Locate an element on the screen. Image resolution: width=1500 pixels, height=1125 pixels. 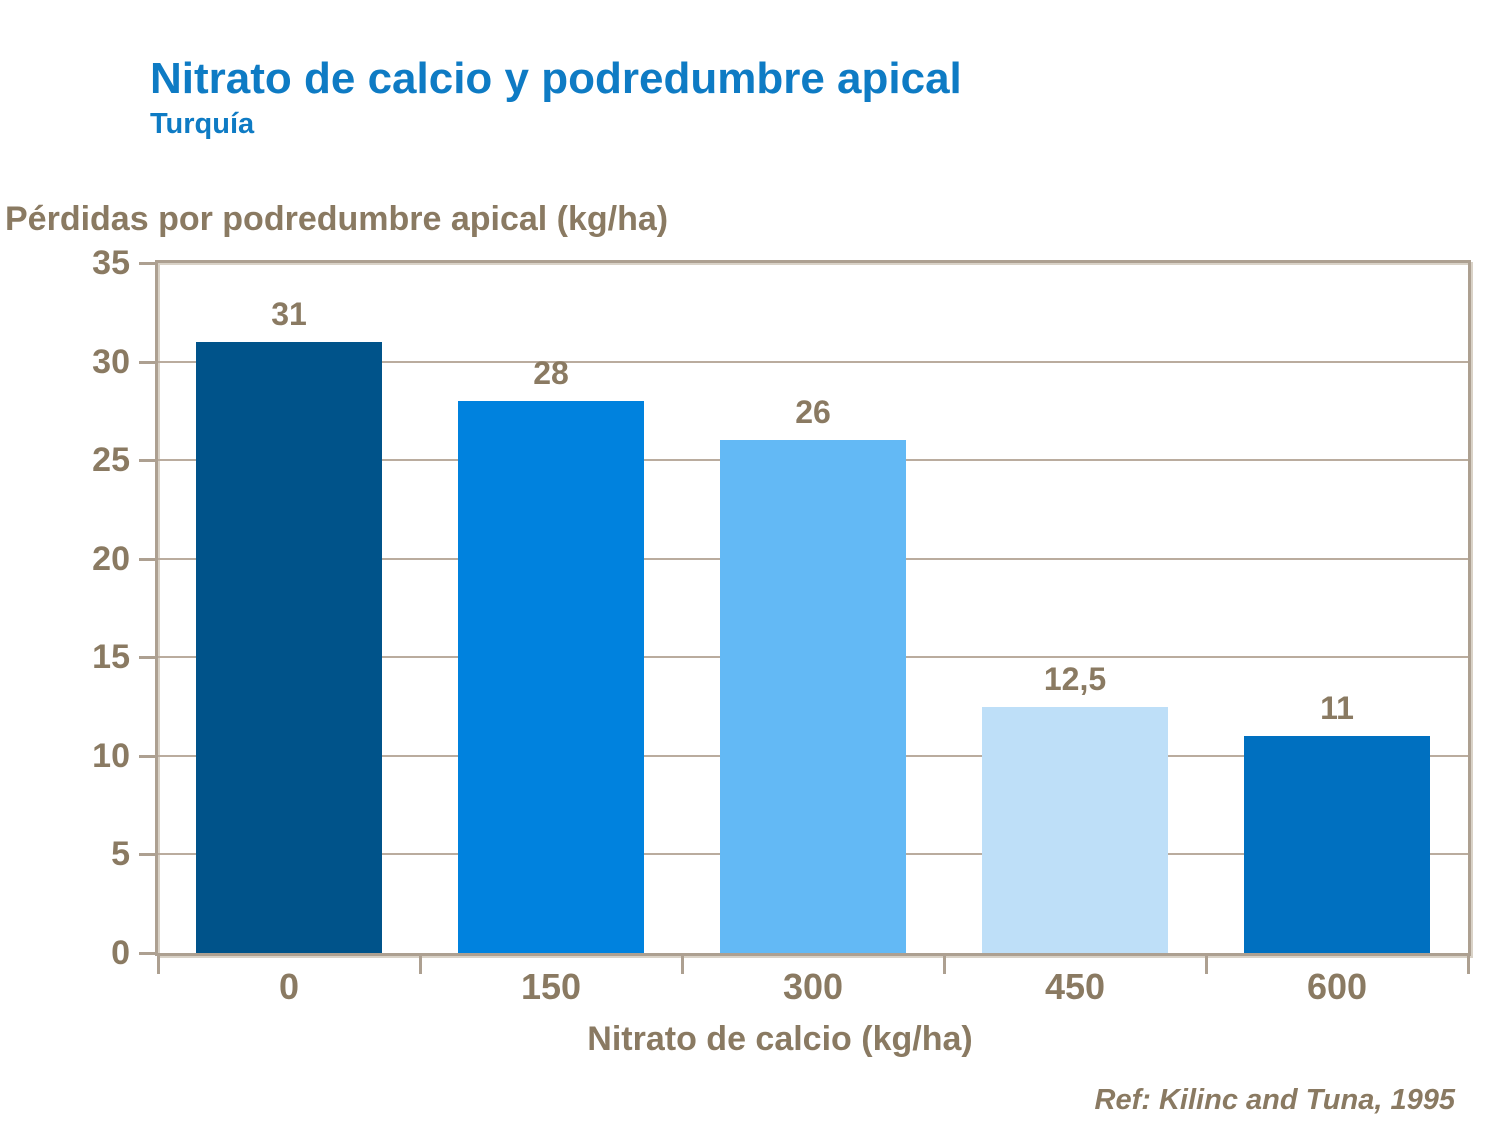
y-tick-label: 30 is located at coordinates (111, 361).